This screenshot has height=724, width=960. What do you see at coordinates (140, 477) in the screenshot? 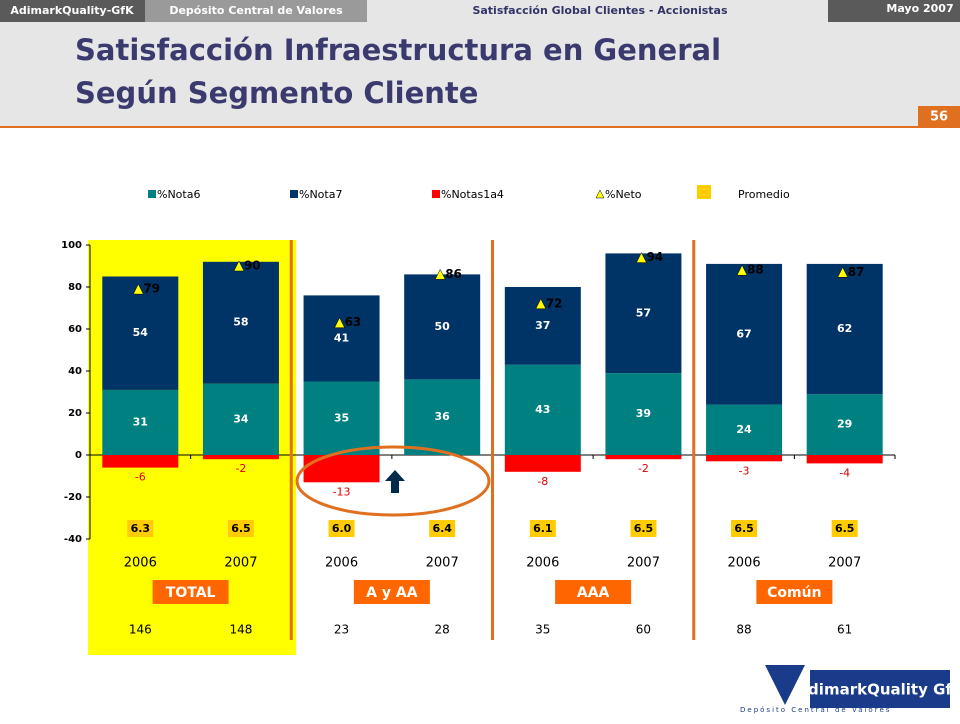
I see `data-label: -6` at bounding box center [140, 477].